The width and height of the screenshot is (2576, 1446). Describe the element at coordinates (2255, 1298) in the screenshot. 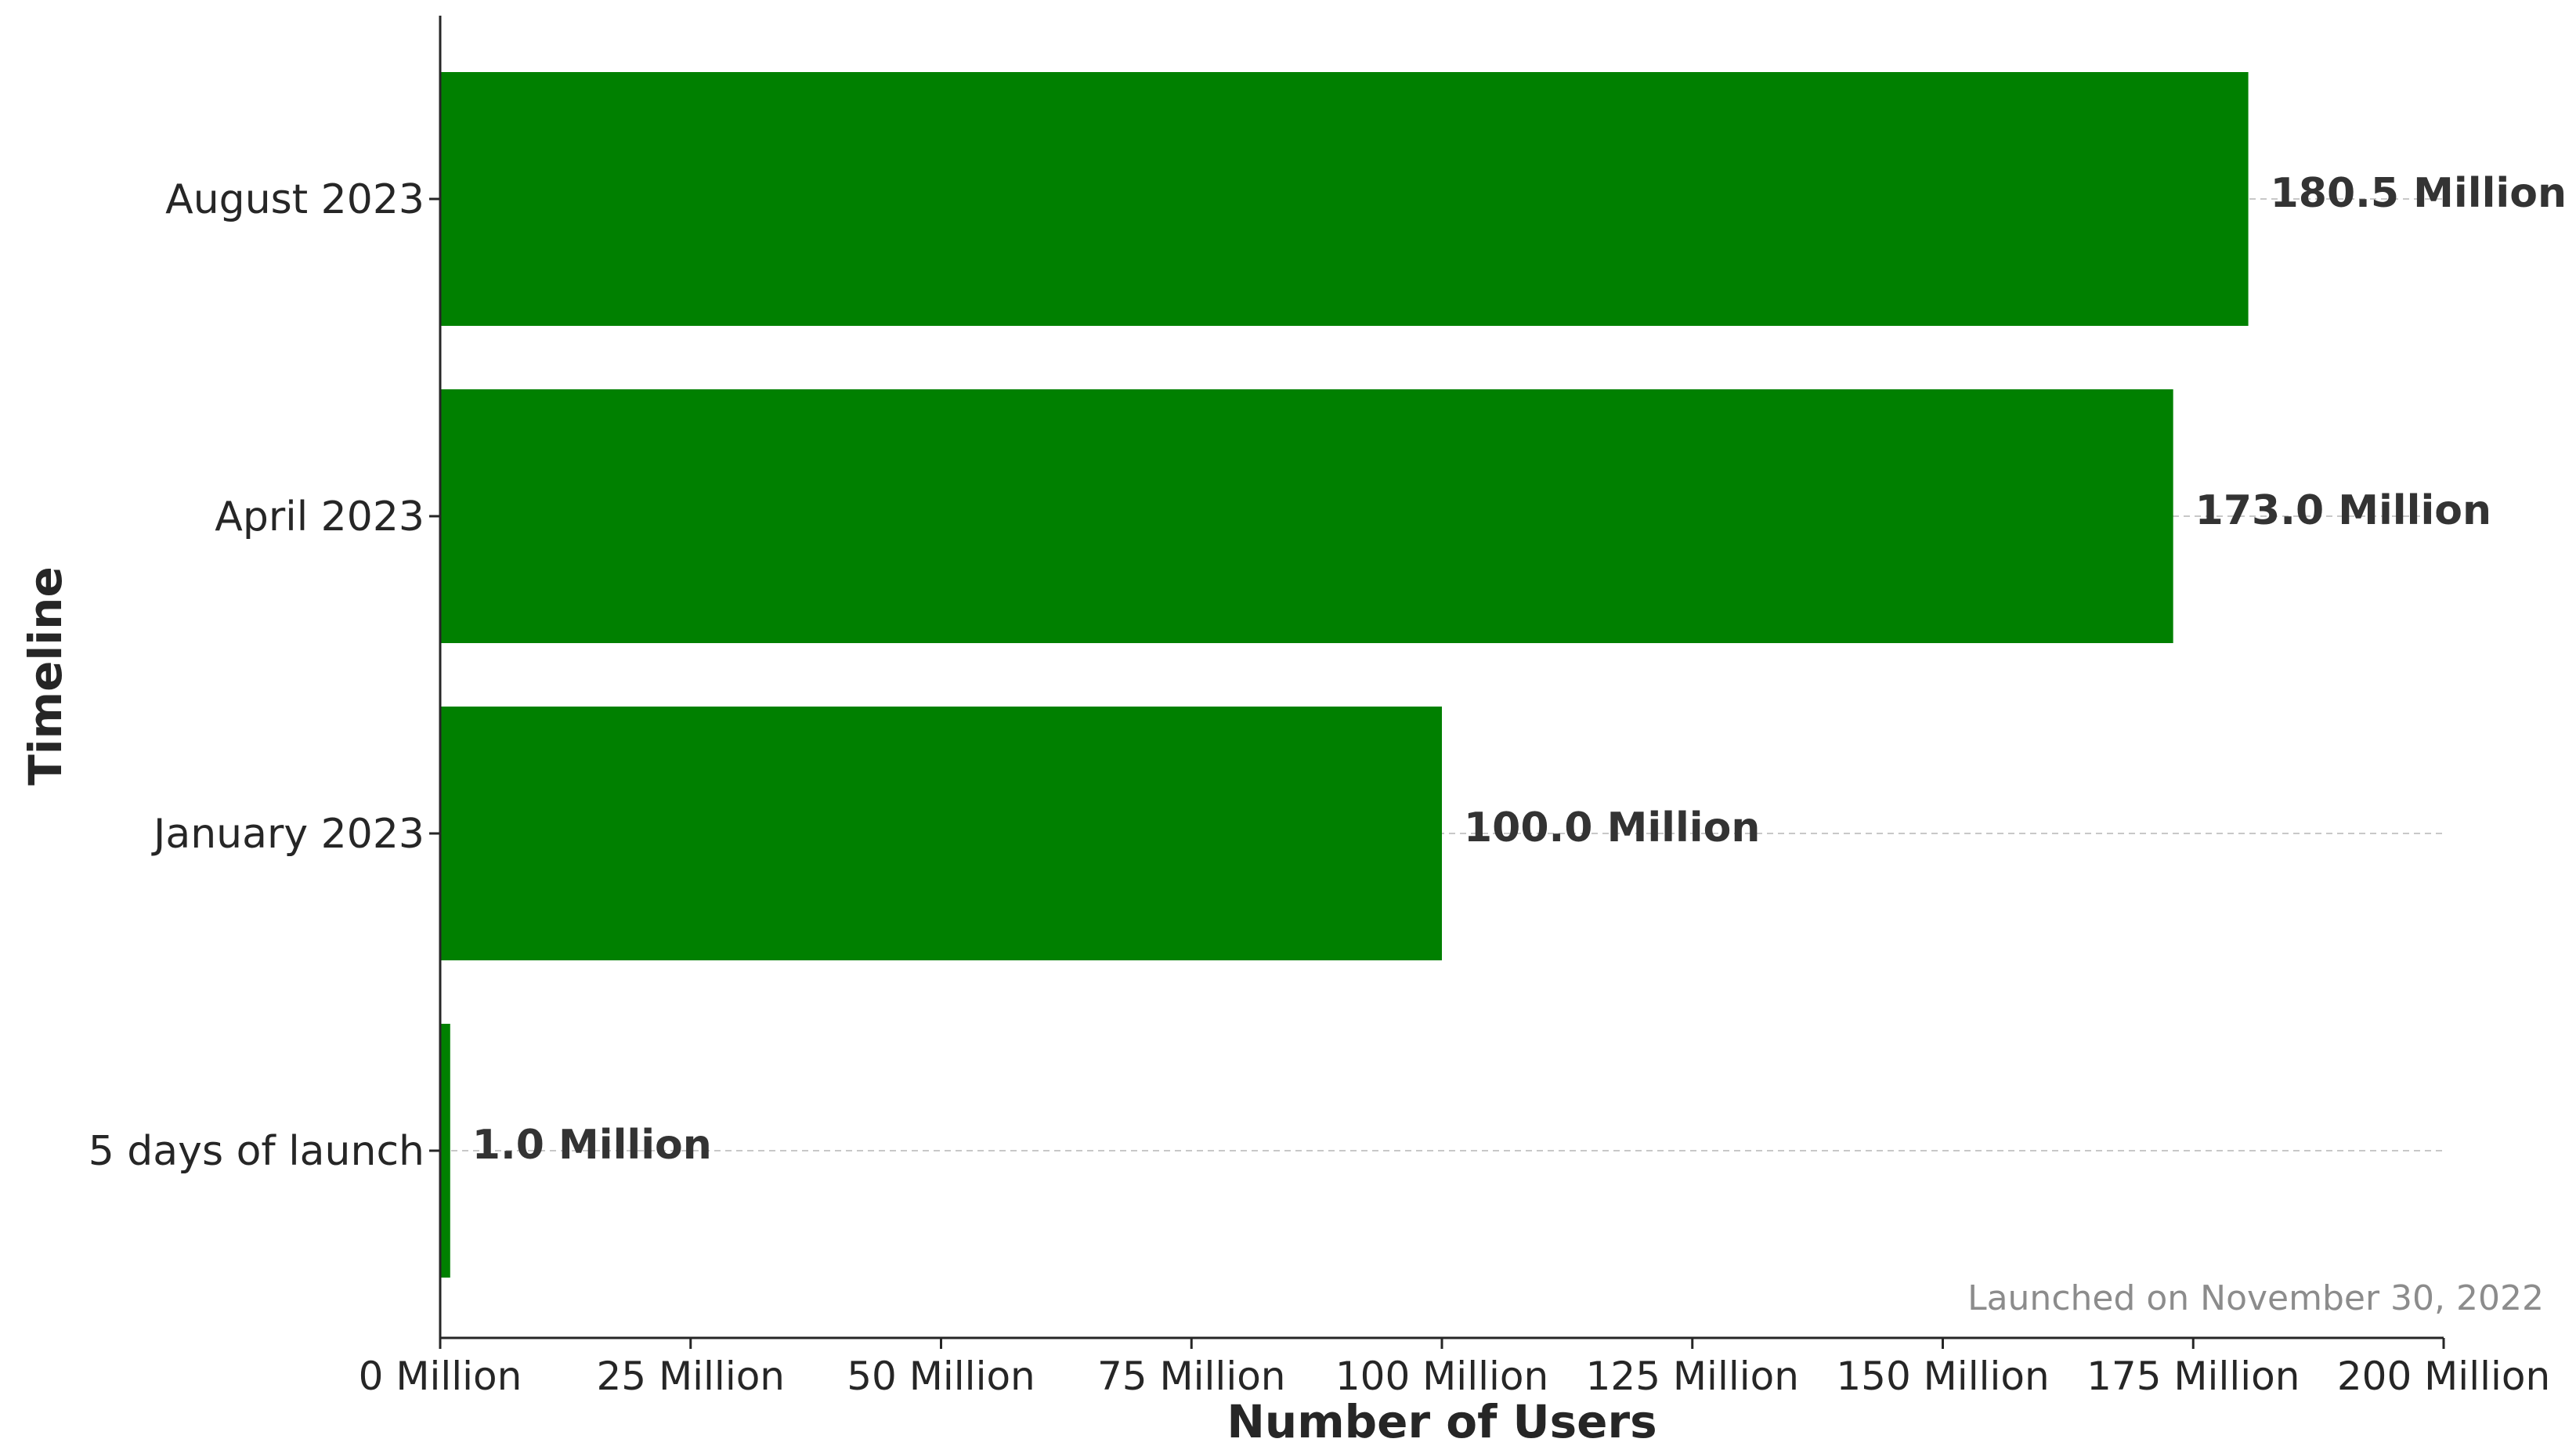

I see `launch-annotation: Launched on November 30, 2022` at that location.